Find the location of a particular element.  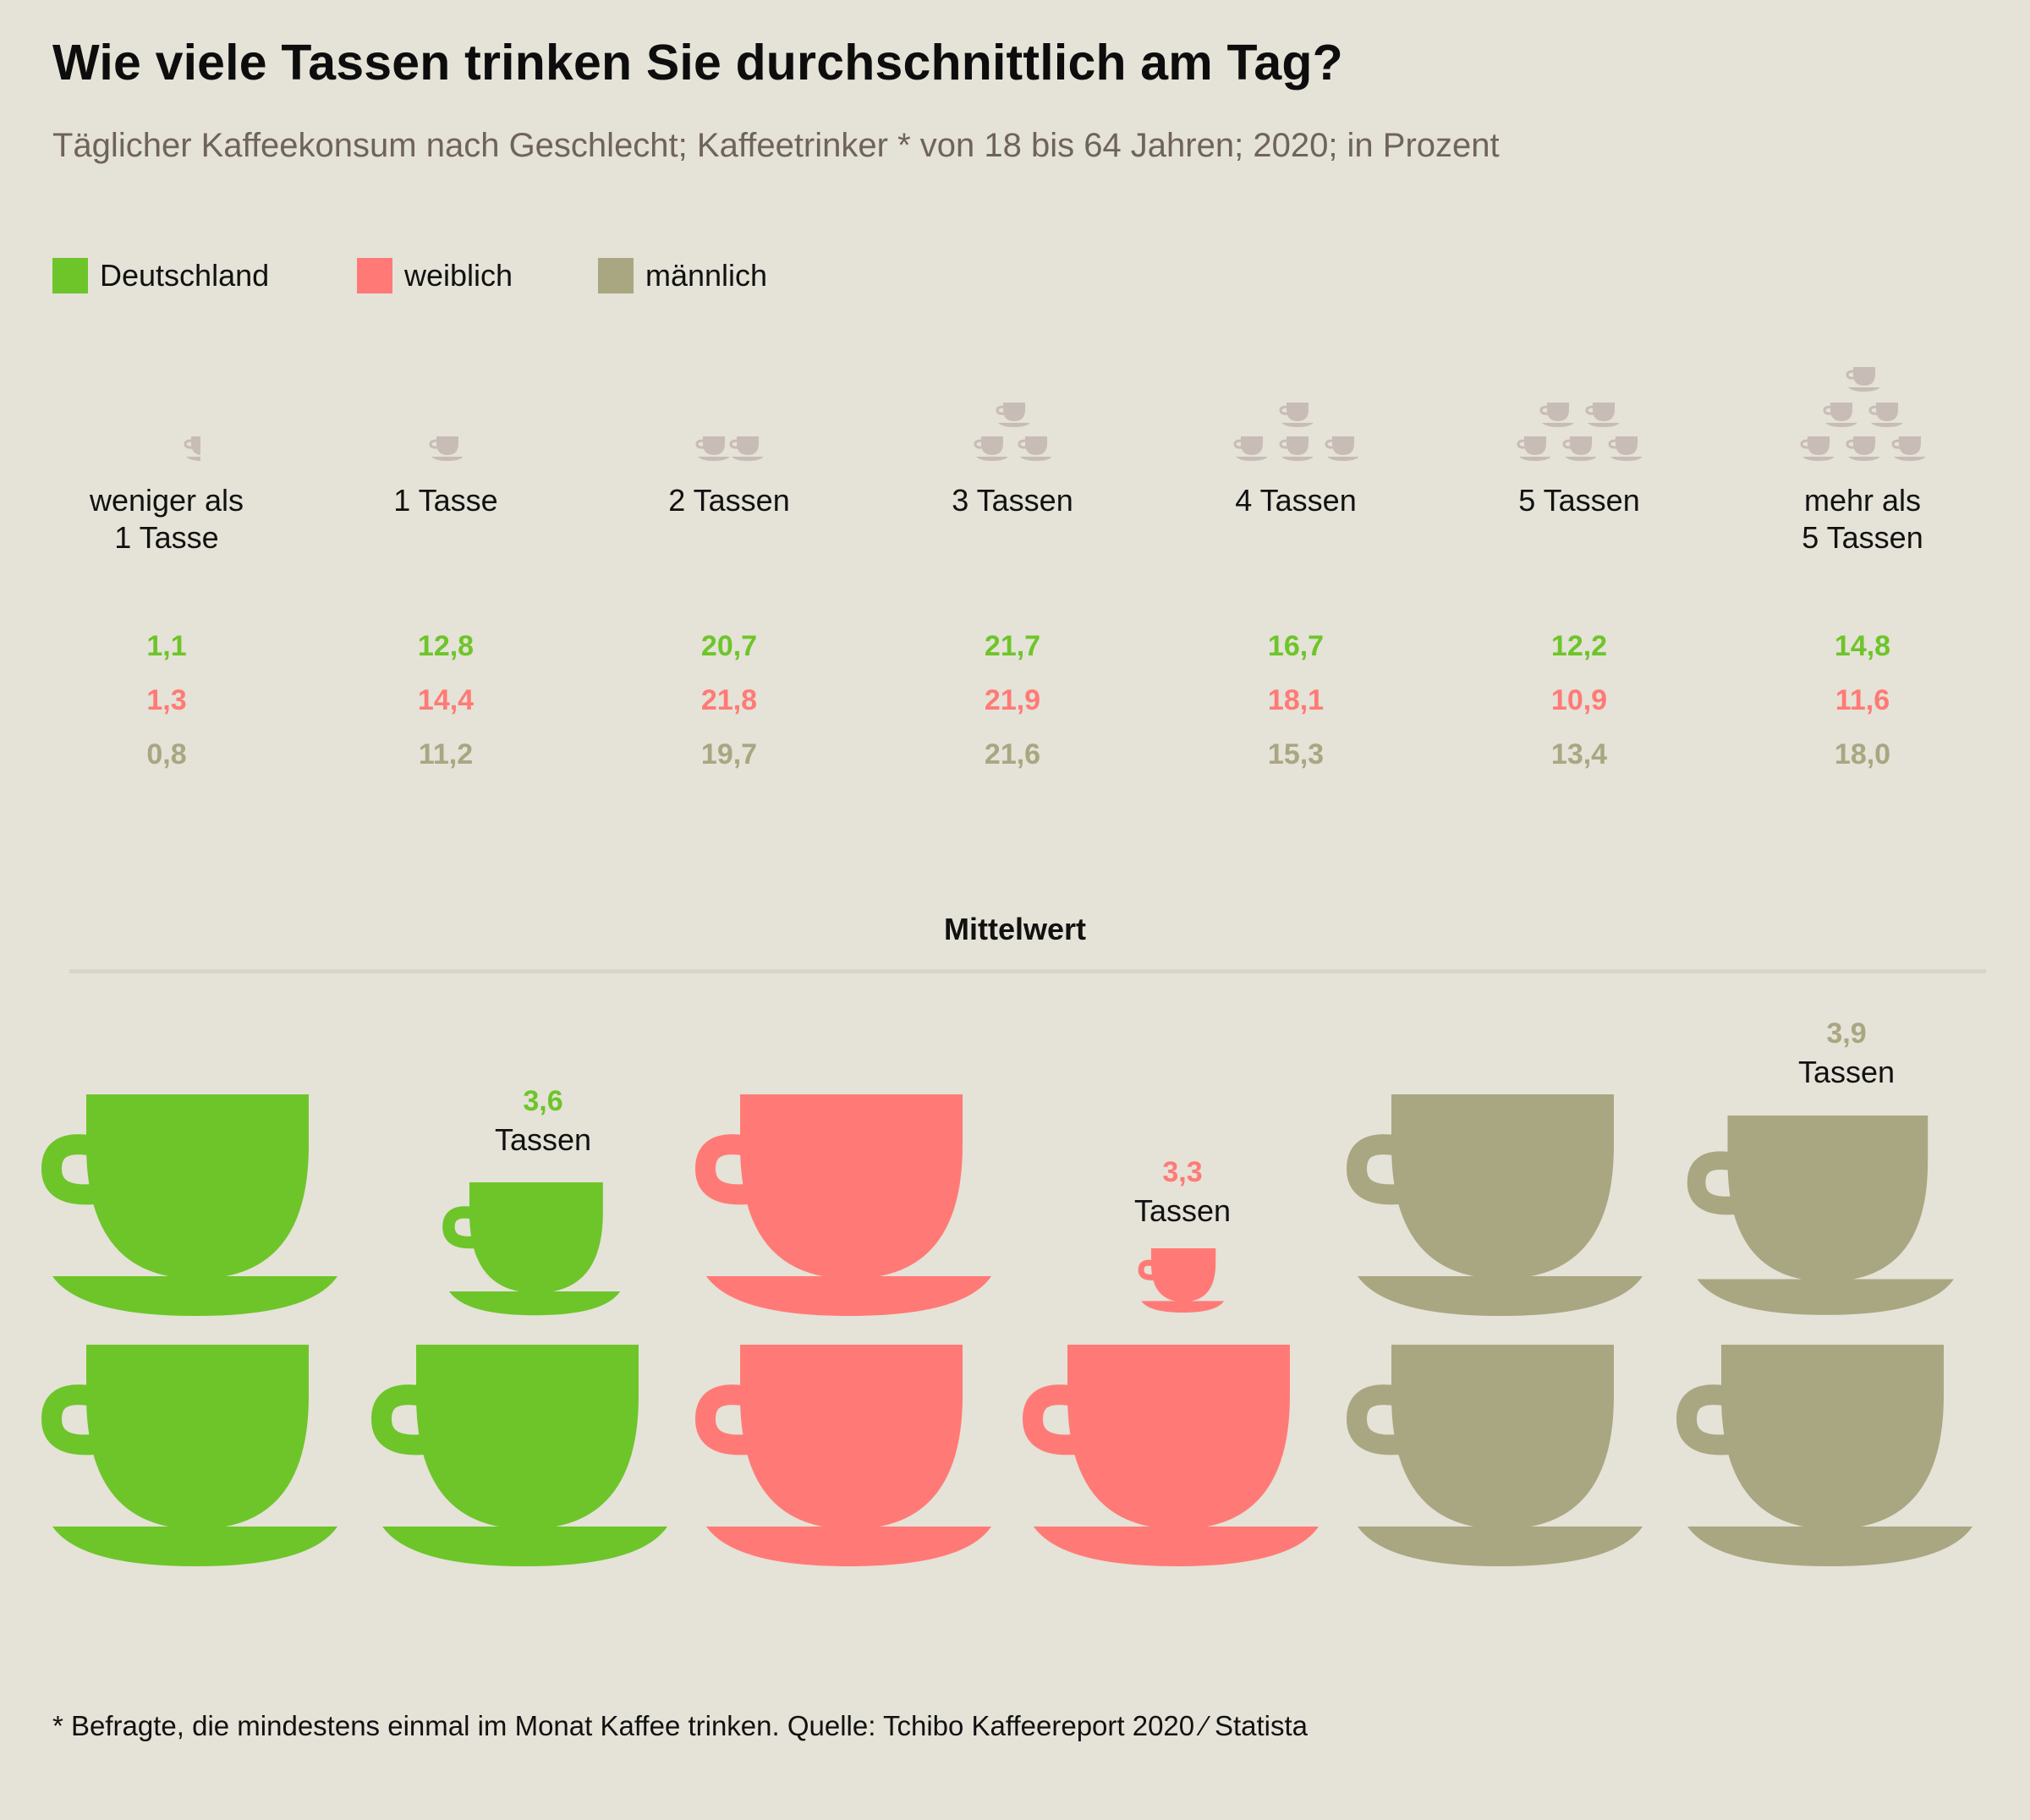

legend-swatch-maennlich is located at coordinates (616, 275).